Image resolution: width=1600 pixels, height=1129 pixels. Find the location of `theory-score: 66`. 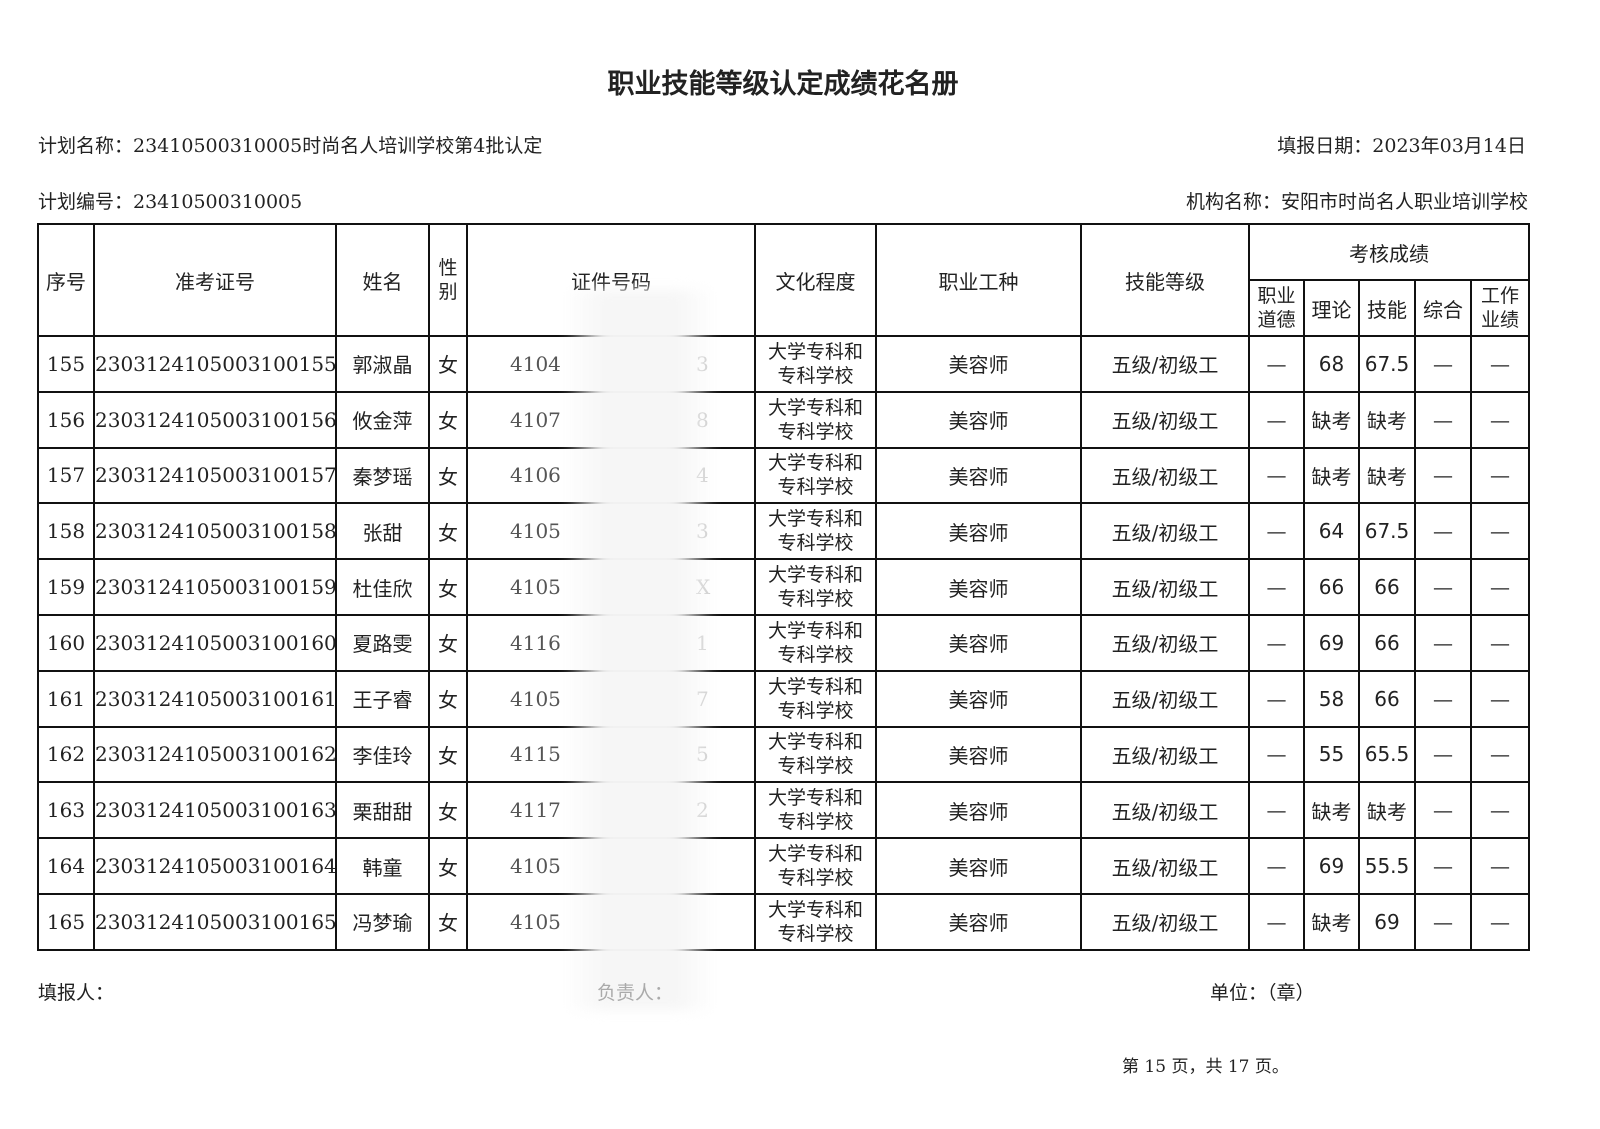

theory-score: 66 is located at coordinates (1331, 587).